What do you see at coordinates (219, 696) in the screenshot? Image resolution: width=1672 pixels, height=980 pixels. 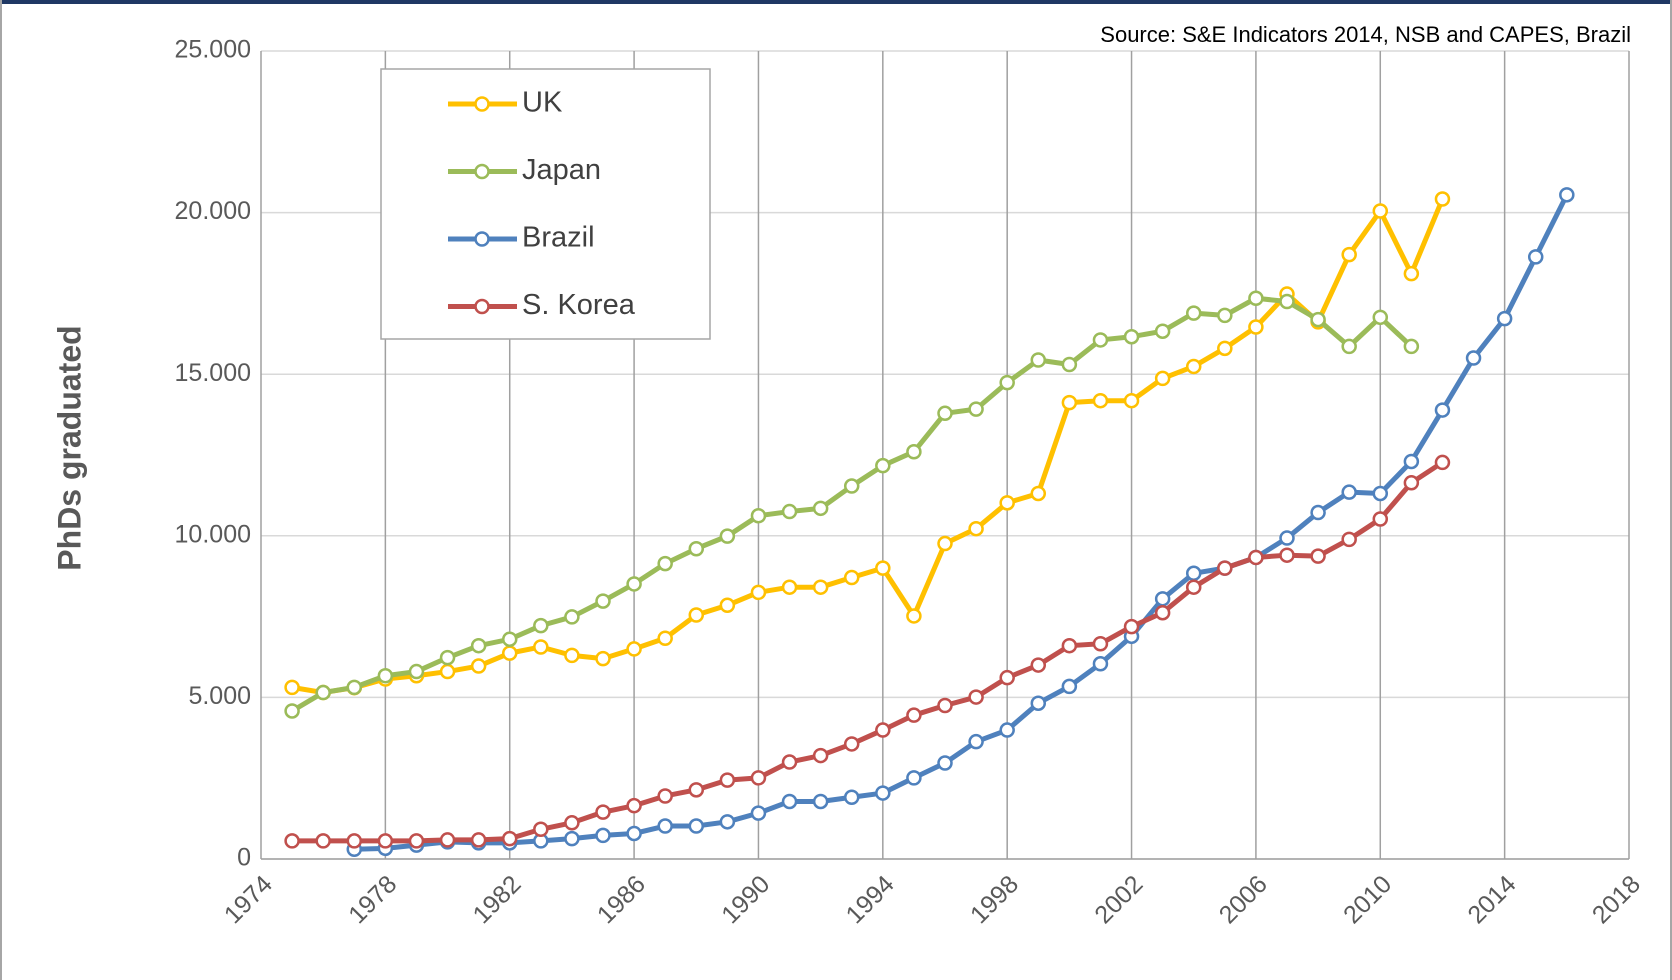 I see `y-tick-label: 5.000` at bounding box center [219, 696].